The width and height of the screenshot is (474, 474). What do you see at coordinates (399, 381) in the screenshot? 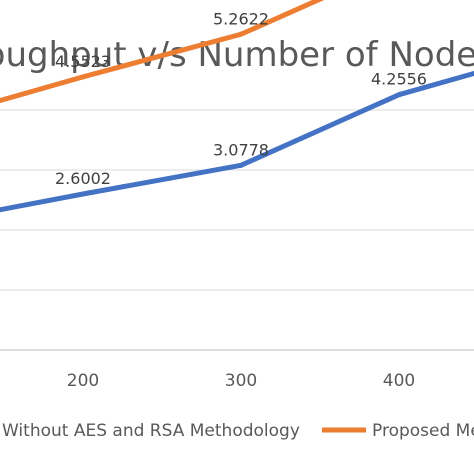
I see `x-tick-label: 400` at bounding box center [399, 381].